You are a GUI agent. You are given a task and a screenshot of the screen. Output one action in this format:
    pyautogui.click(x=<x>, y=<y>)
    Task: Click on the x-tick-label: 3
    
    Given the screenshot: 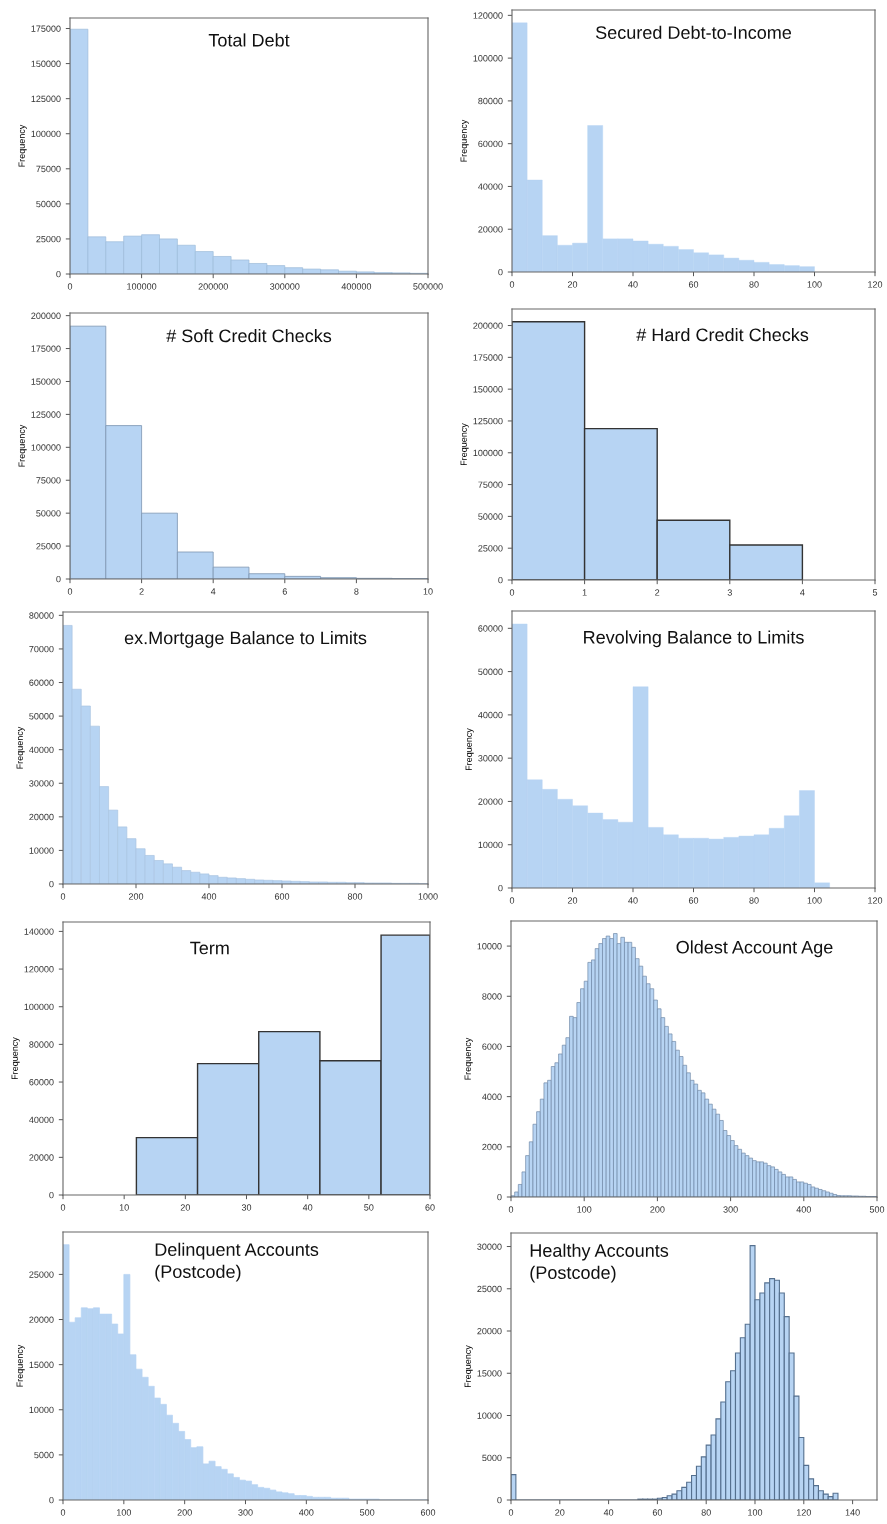 What is the action you would take?
    pyautogui.click(x=729, y=592)
    